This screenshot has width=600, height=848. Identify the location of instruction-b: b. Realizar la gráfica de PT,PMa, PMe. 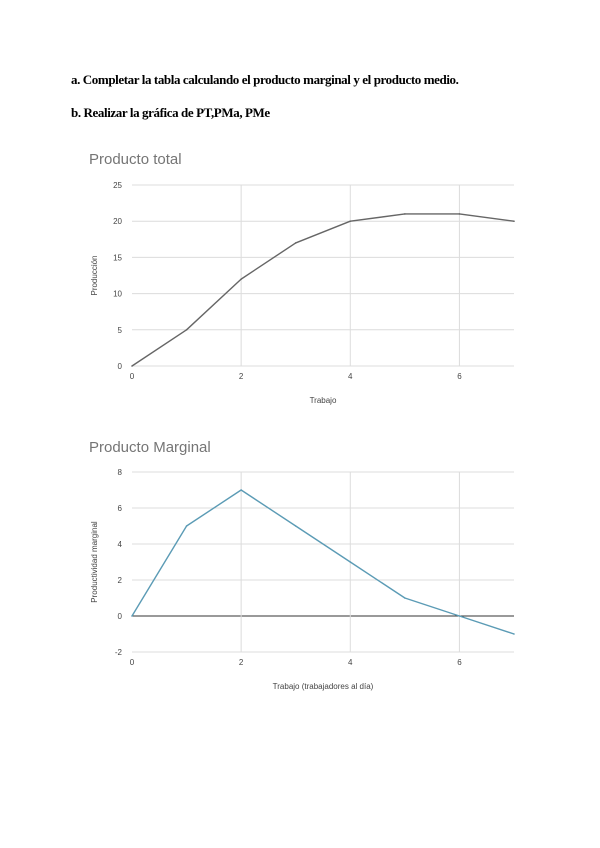
(170, 112).